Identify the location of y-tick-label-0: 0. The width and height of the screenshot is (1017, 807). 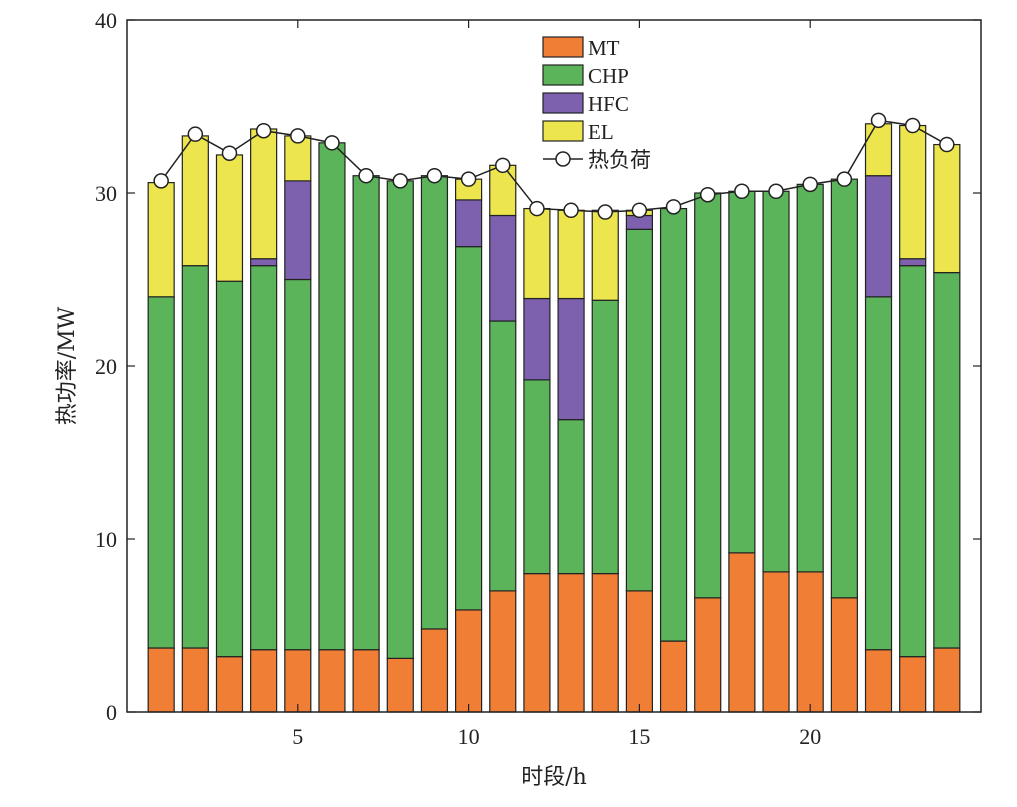
(111, 712).